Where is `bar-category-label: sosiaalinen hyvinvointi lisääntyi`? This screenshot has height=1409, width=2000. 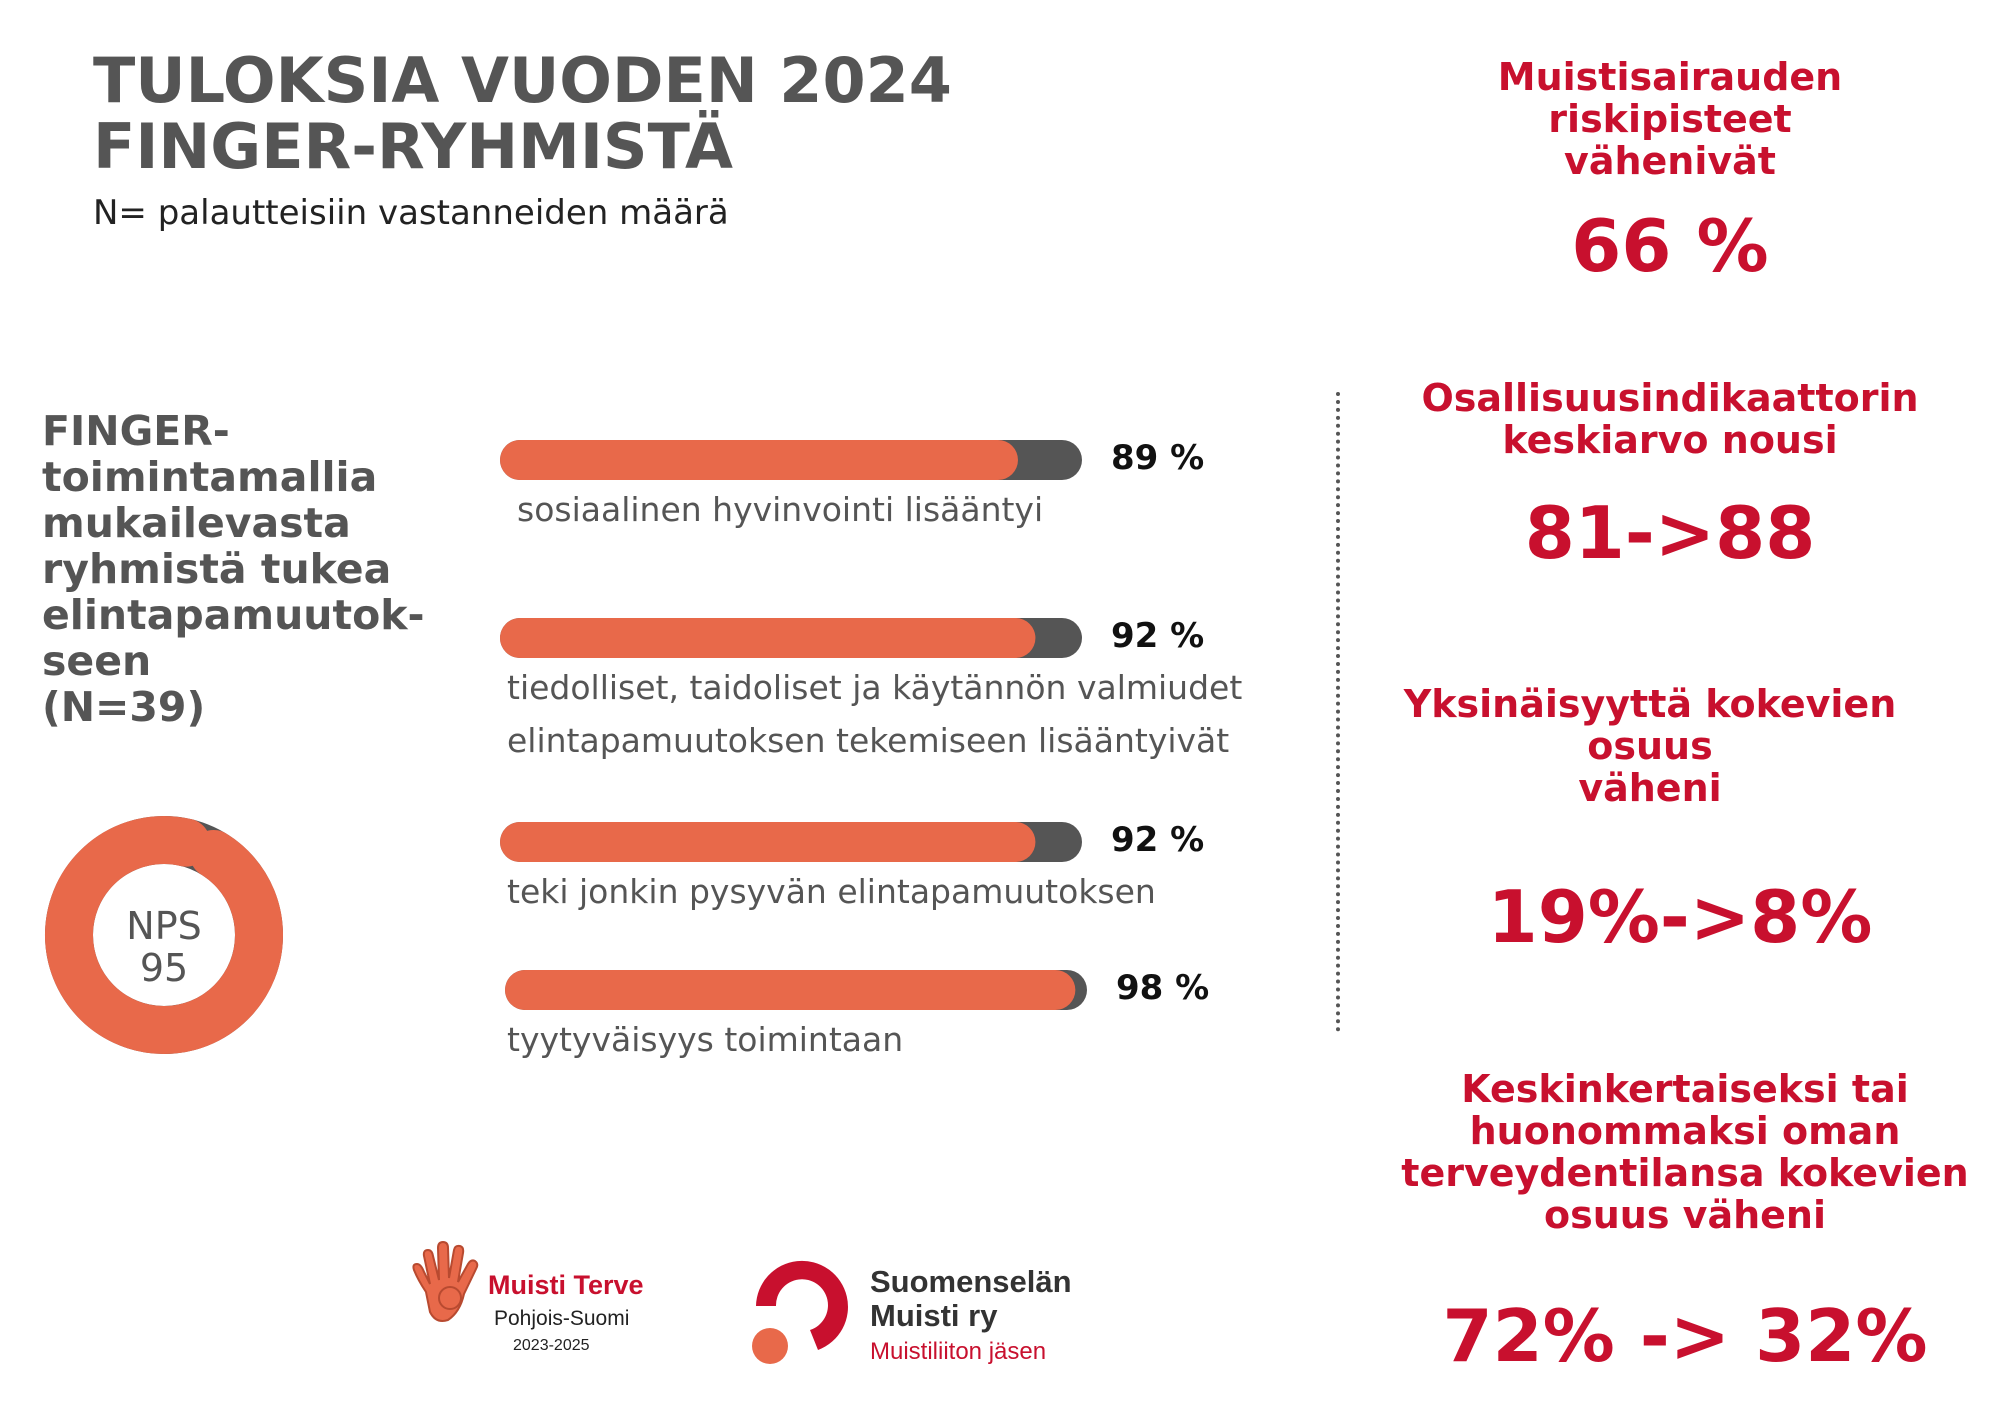
bar-category-label: sosiaalinen hyvinvointi lisääntyi is located at coordinates (780, 509).